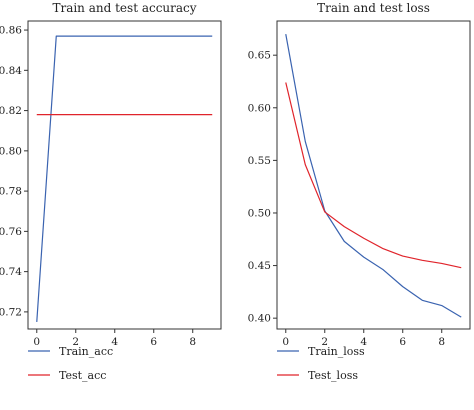 The image size is (474, 410). I want to click on y-tick-label: 0.65, so click(259, 56).